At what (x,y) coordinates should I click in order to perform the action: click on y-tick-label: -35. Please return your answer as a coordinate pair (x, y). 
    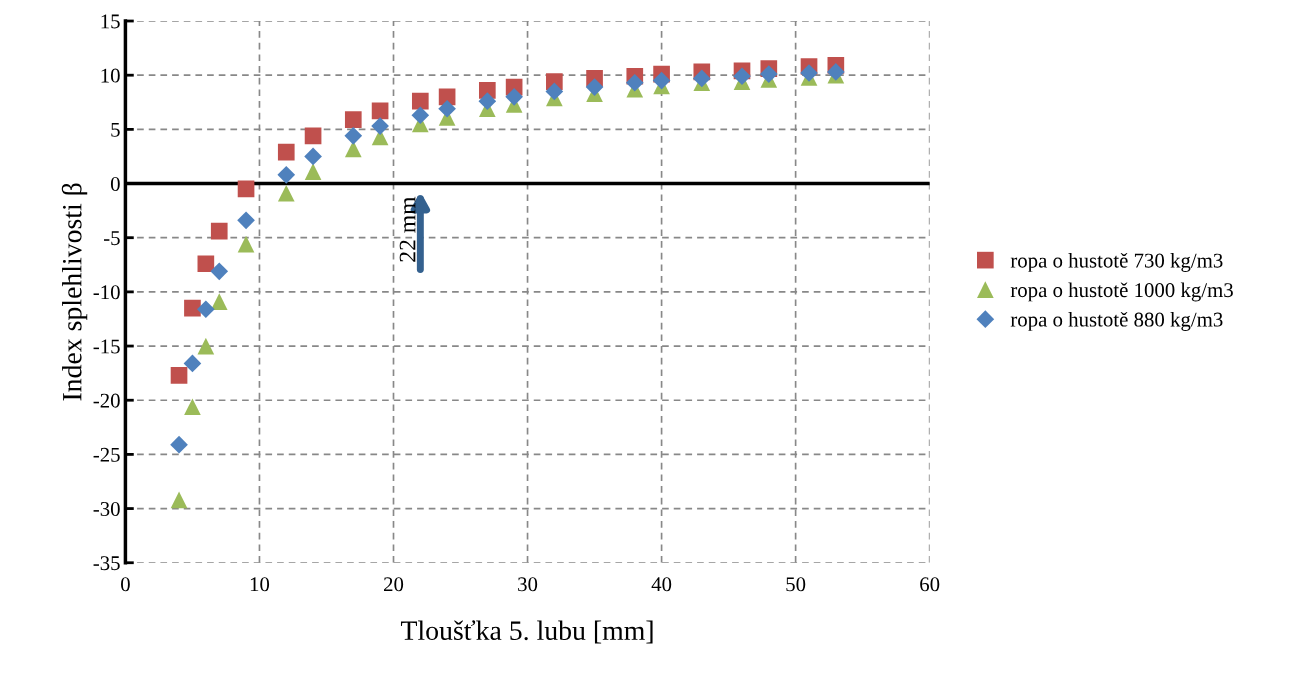
    Looking at the image, I should click on (106, 563).